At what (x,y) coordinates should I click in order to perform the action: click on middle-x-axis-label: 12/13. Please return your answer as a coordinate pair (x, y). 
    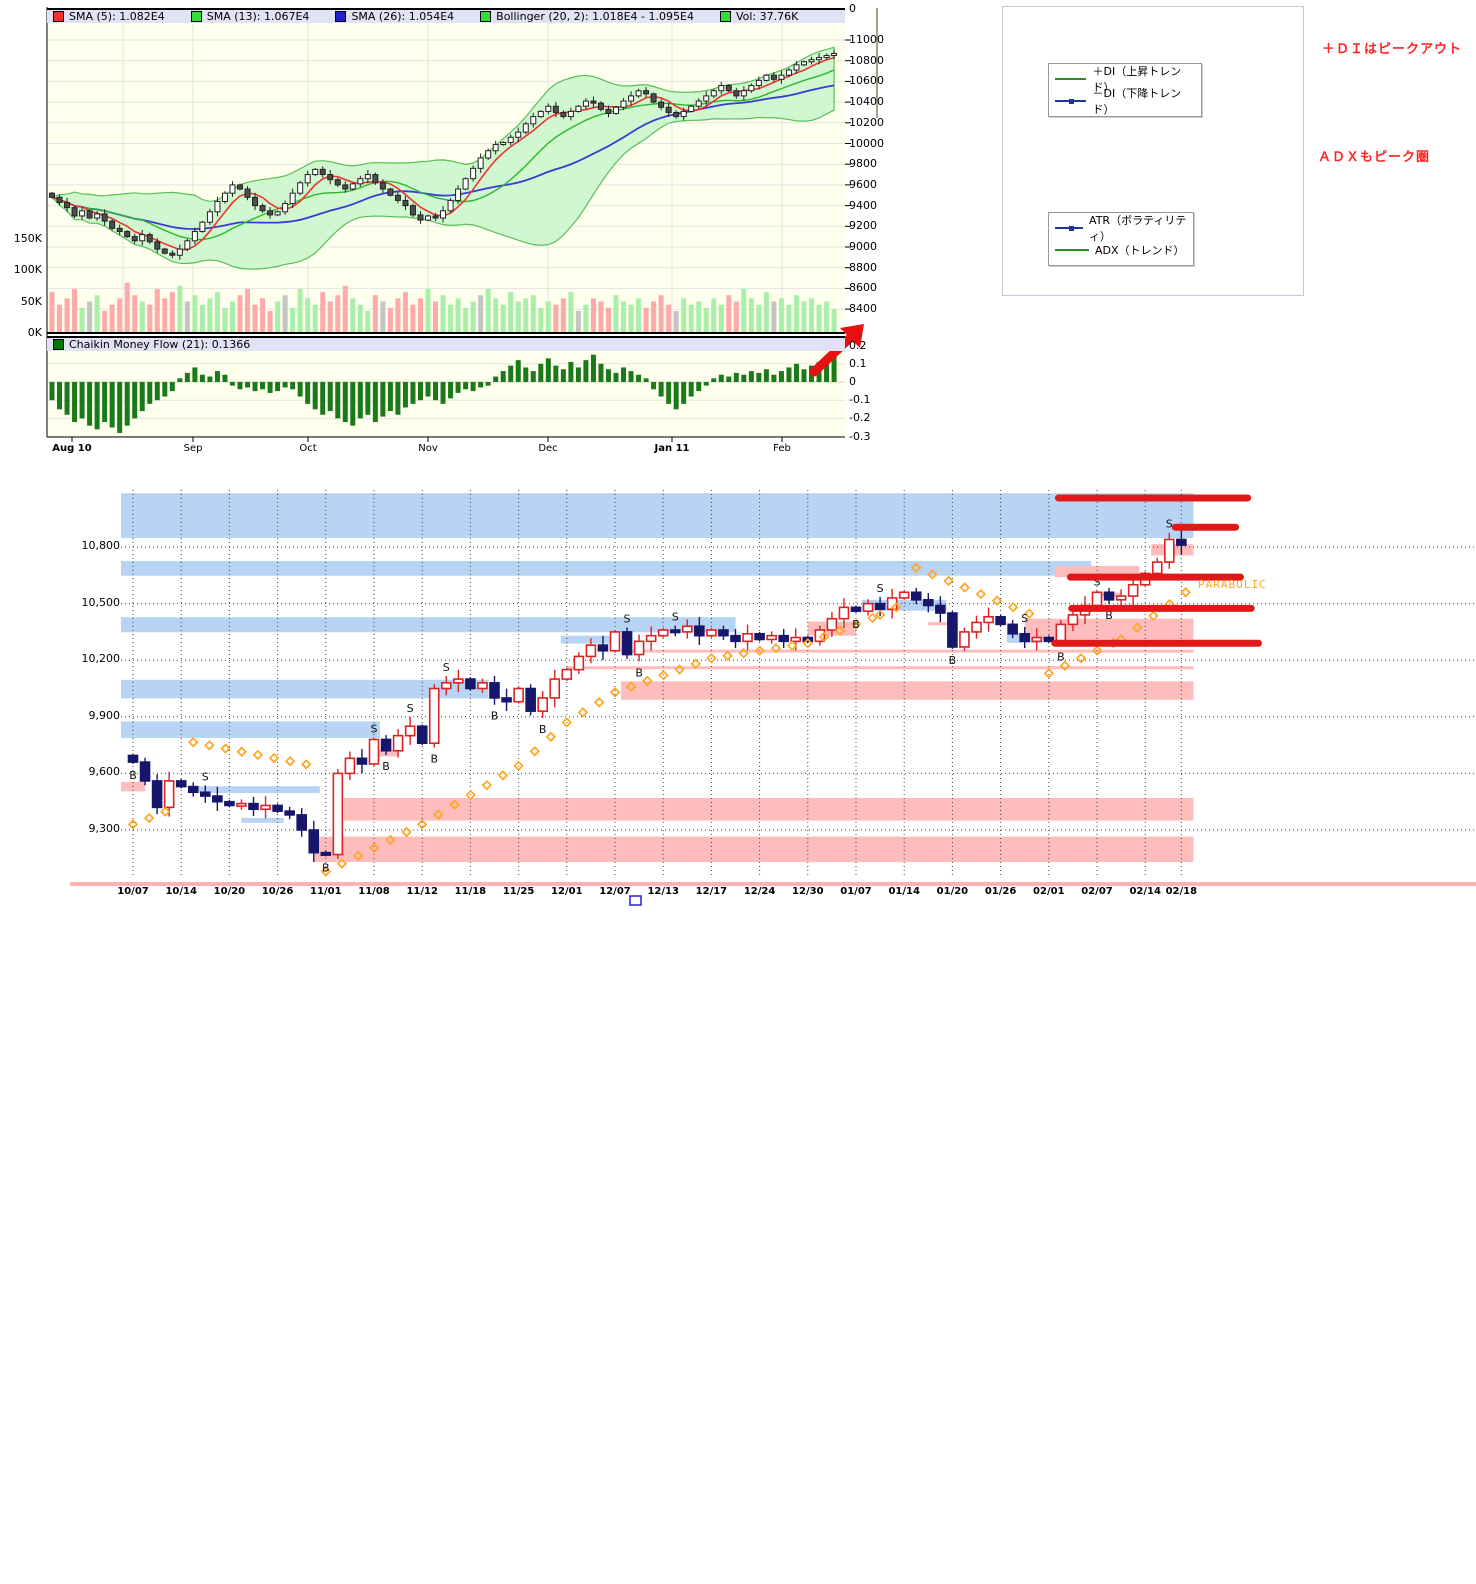
    Looking at the image, I should click on (663, 891).